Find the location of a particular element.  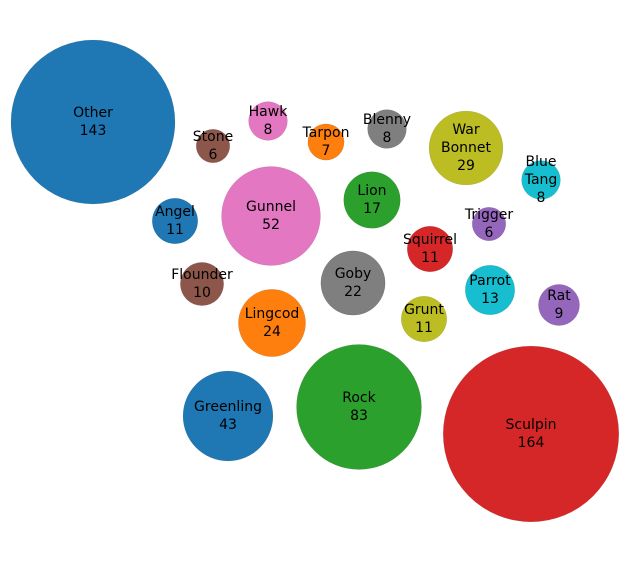

bubble-name-sculpin: Sculpin is located at coordinates (531, 425).